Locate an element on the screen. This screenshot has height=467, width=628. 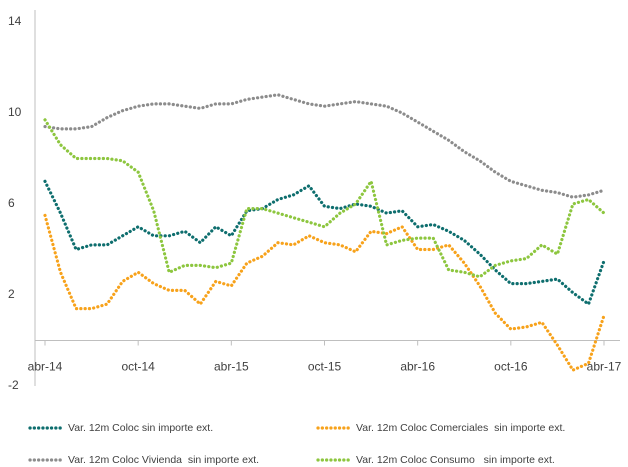
y-tick-label: 6 is located at coordinates (11, 203).